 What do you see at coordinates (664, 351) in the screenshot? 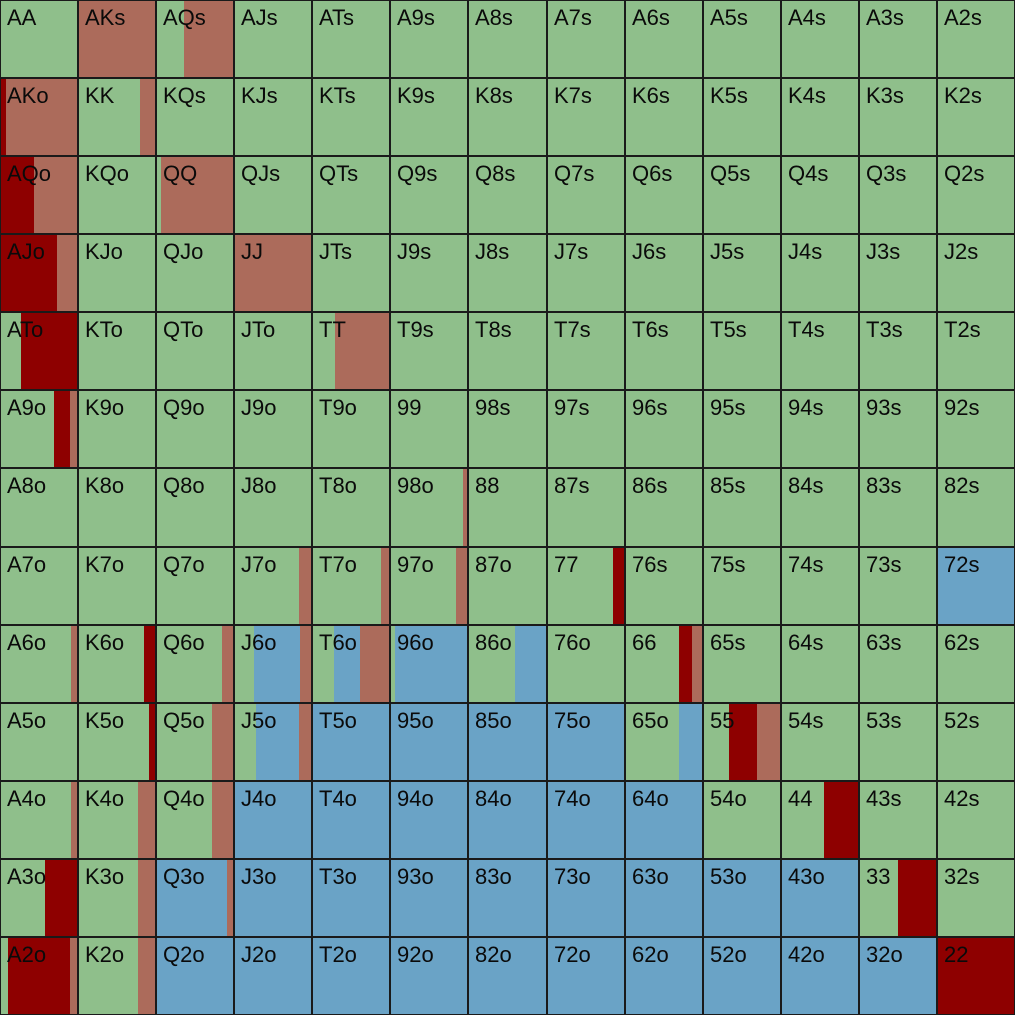
I see `hand-cell-t6s: T6s` at bounding box center [664, 351].